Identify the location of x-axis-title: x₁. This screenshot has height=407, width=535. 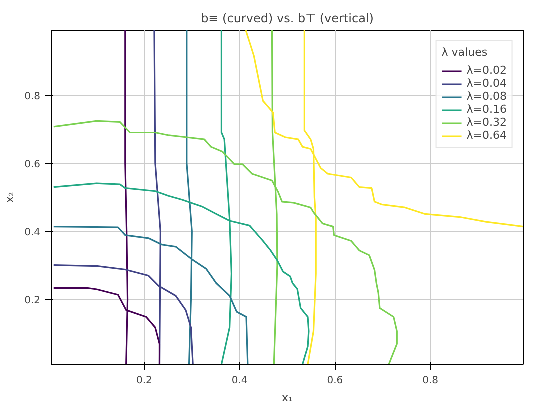
(287, 398).